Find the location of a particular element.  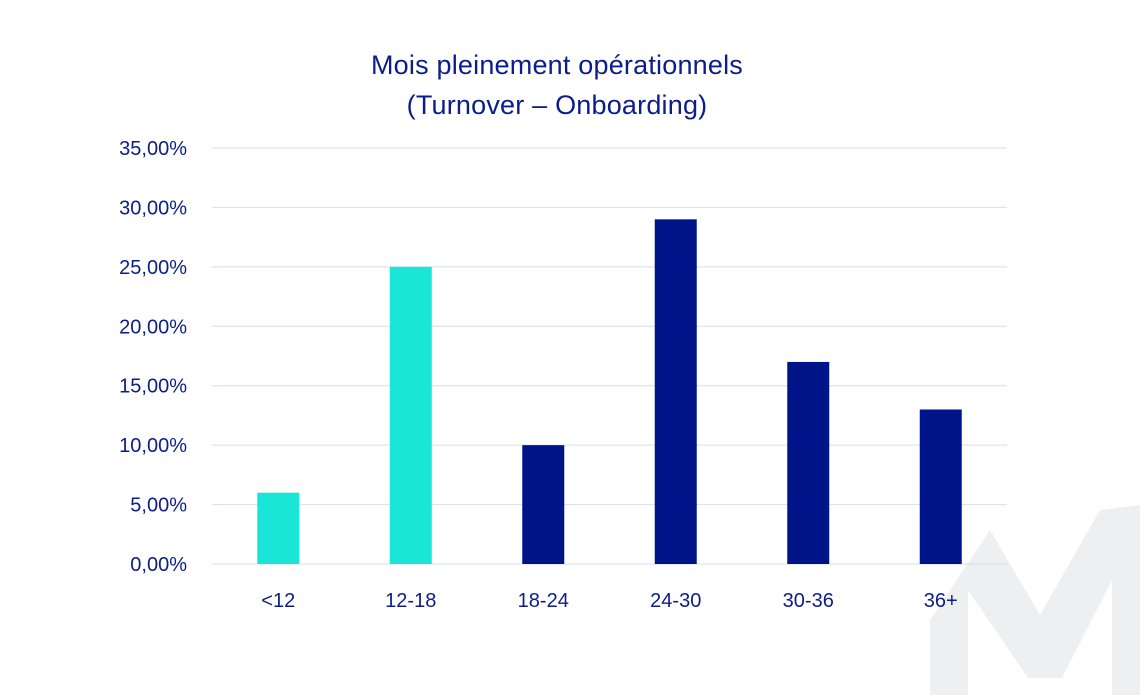

chart-title-line-2: (Turnover – Onboarding) is located at coordinates (557, 105).